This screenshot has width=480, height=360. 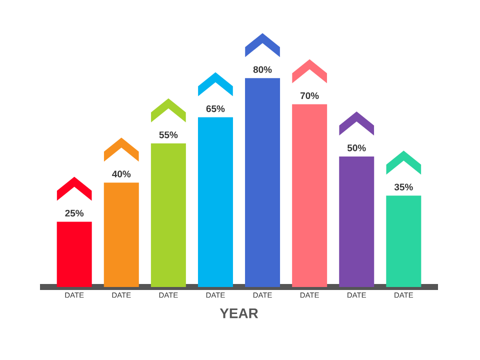 I want to click on data-label: 25%, so click(x=74, y=213).